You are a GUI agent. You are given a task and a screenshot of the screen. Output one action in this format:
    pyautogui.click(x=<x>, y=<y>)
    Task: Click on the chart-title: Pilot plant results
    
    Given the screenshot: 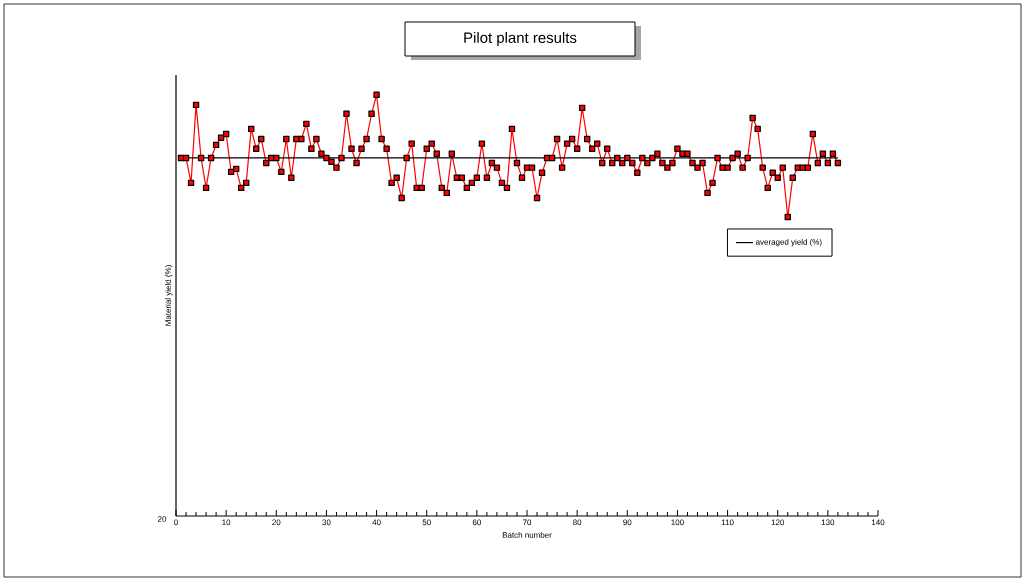 What is the action you would take?
    pyautogui.click(x=520, y=39)
    